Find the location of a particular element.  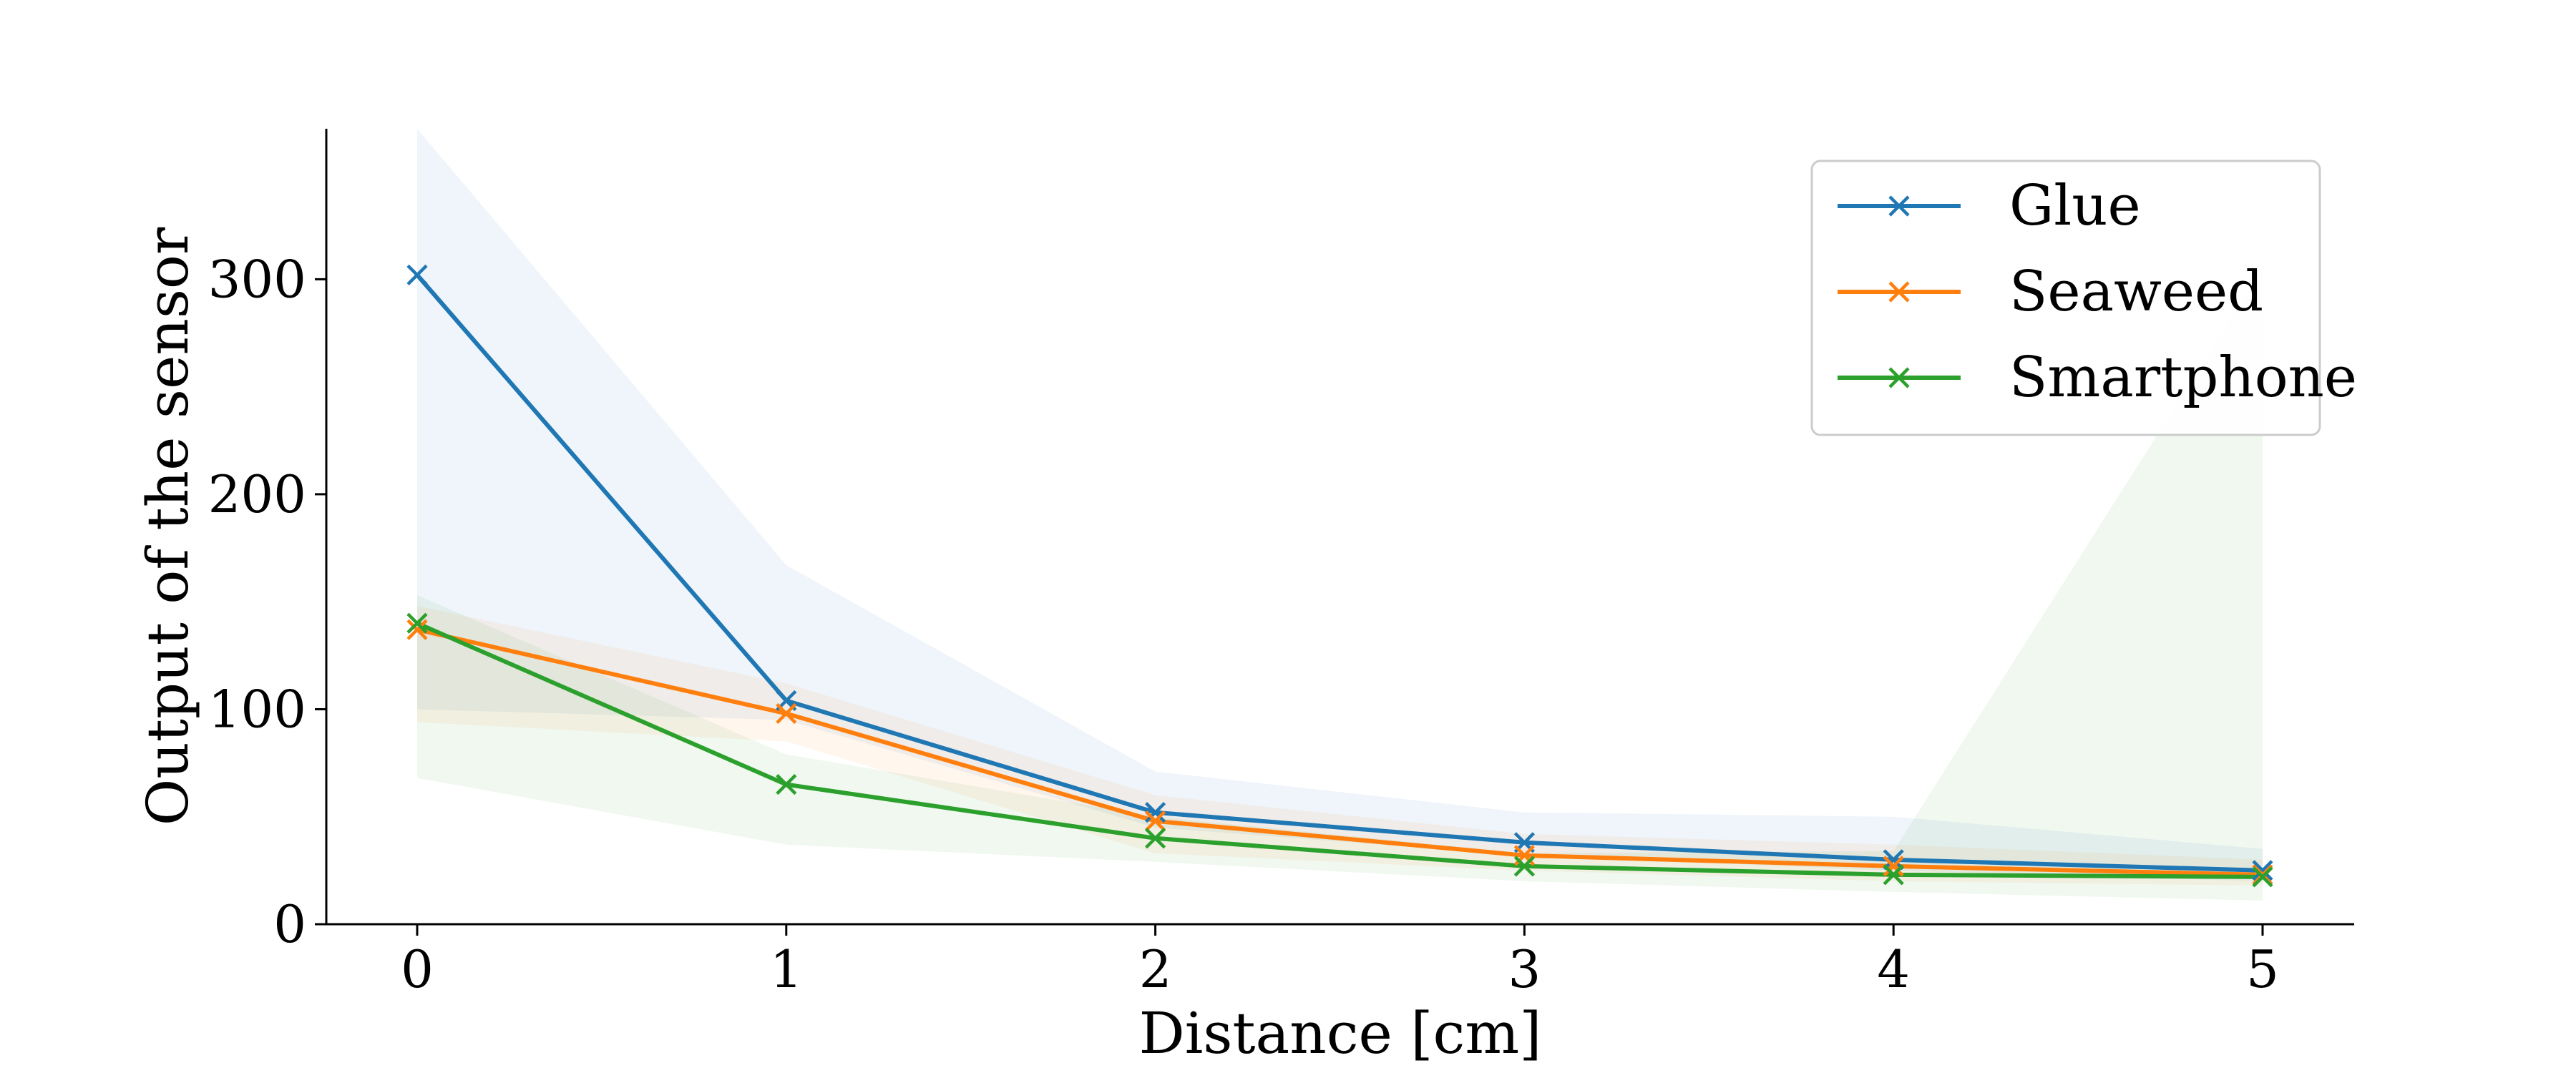

legend-label-smartphone: Smartphone is located at coordinates (2183, 378).